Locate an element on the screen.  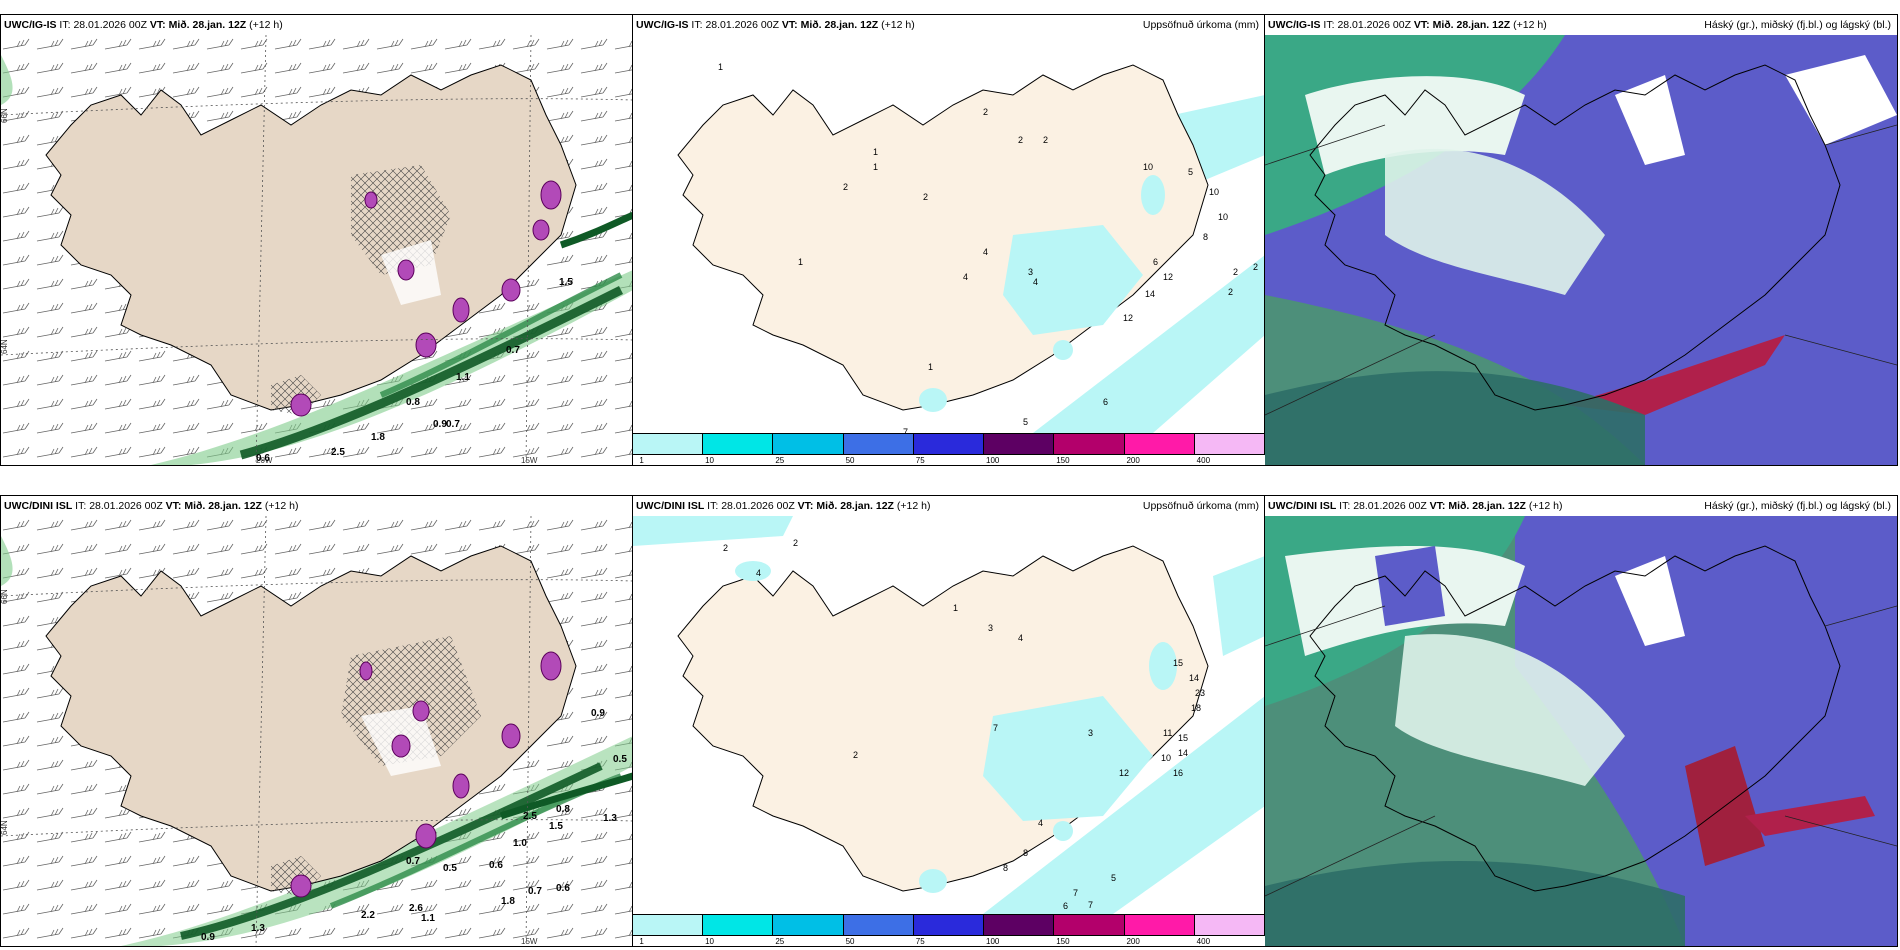
precip-value-label: 23 is located at coordinates (1200, 693).